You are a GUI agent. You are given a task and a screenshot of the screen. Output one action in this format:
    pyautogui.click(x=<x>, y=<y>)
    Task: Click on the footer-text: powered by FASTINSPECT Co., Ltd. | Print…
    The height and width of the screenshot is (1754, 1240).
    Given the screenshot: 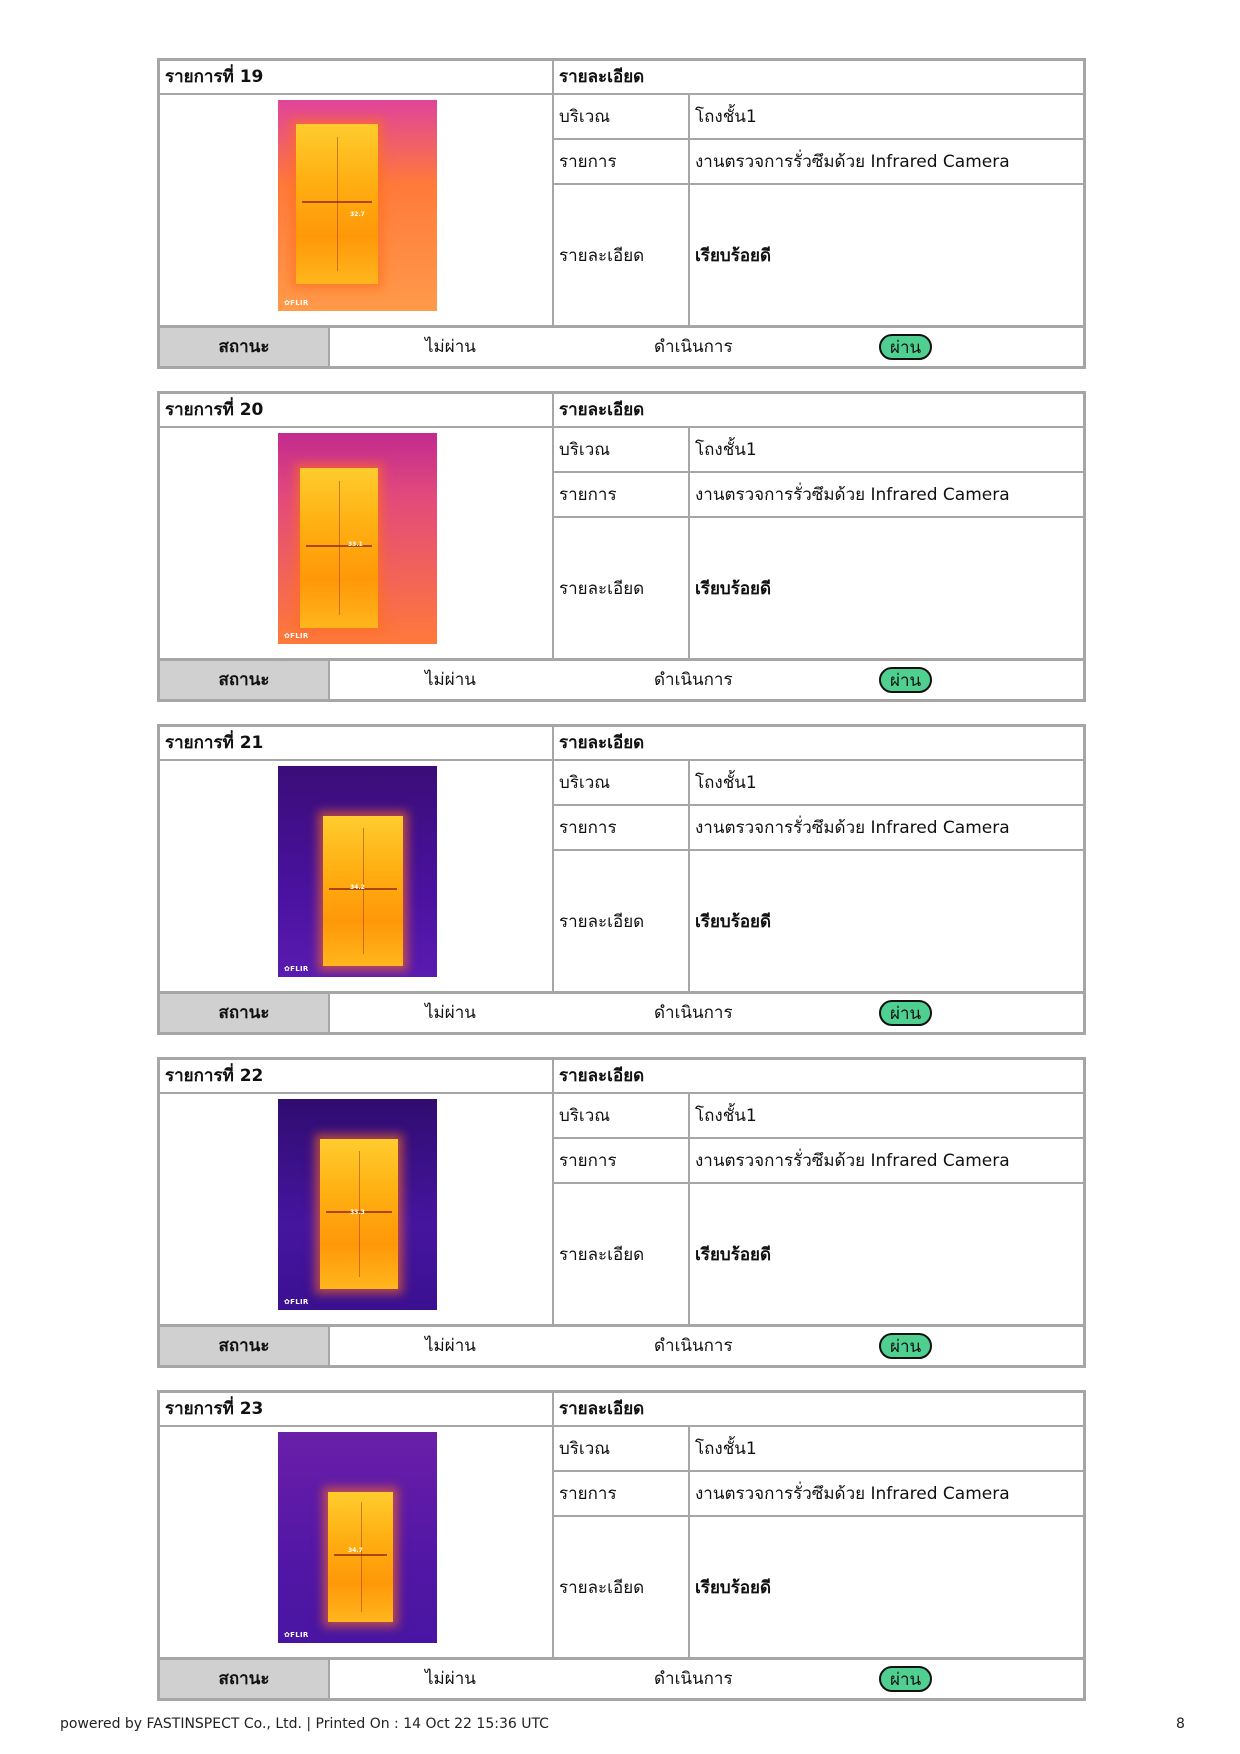 What is the action you would take?
    pyautogui.click(x=304, y=1724)
    